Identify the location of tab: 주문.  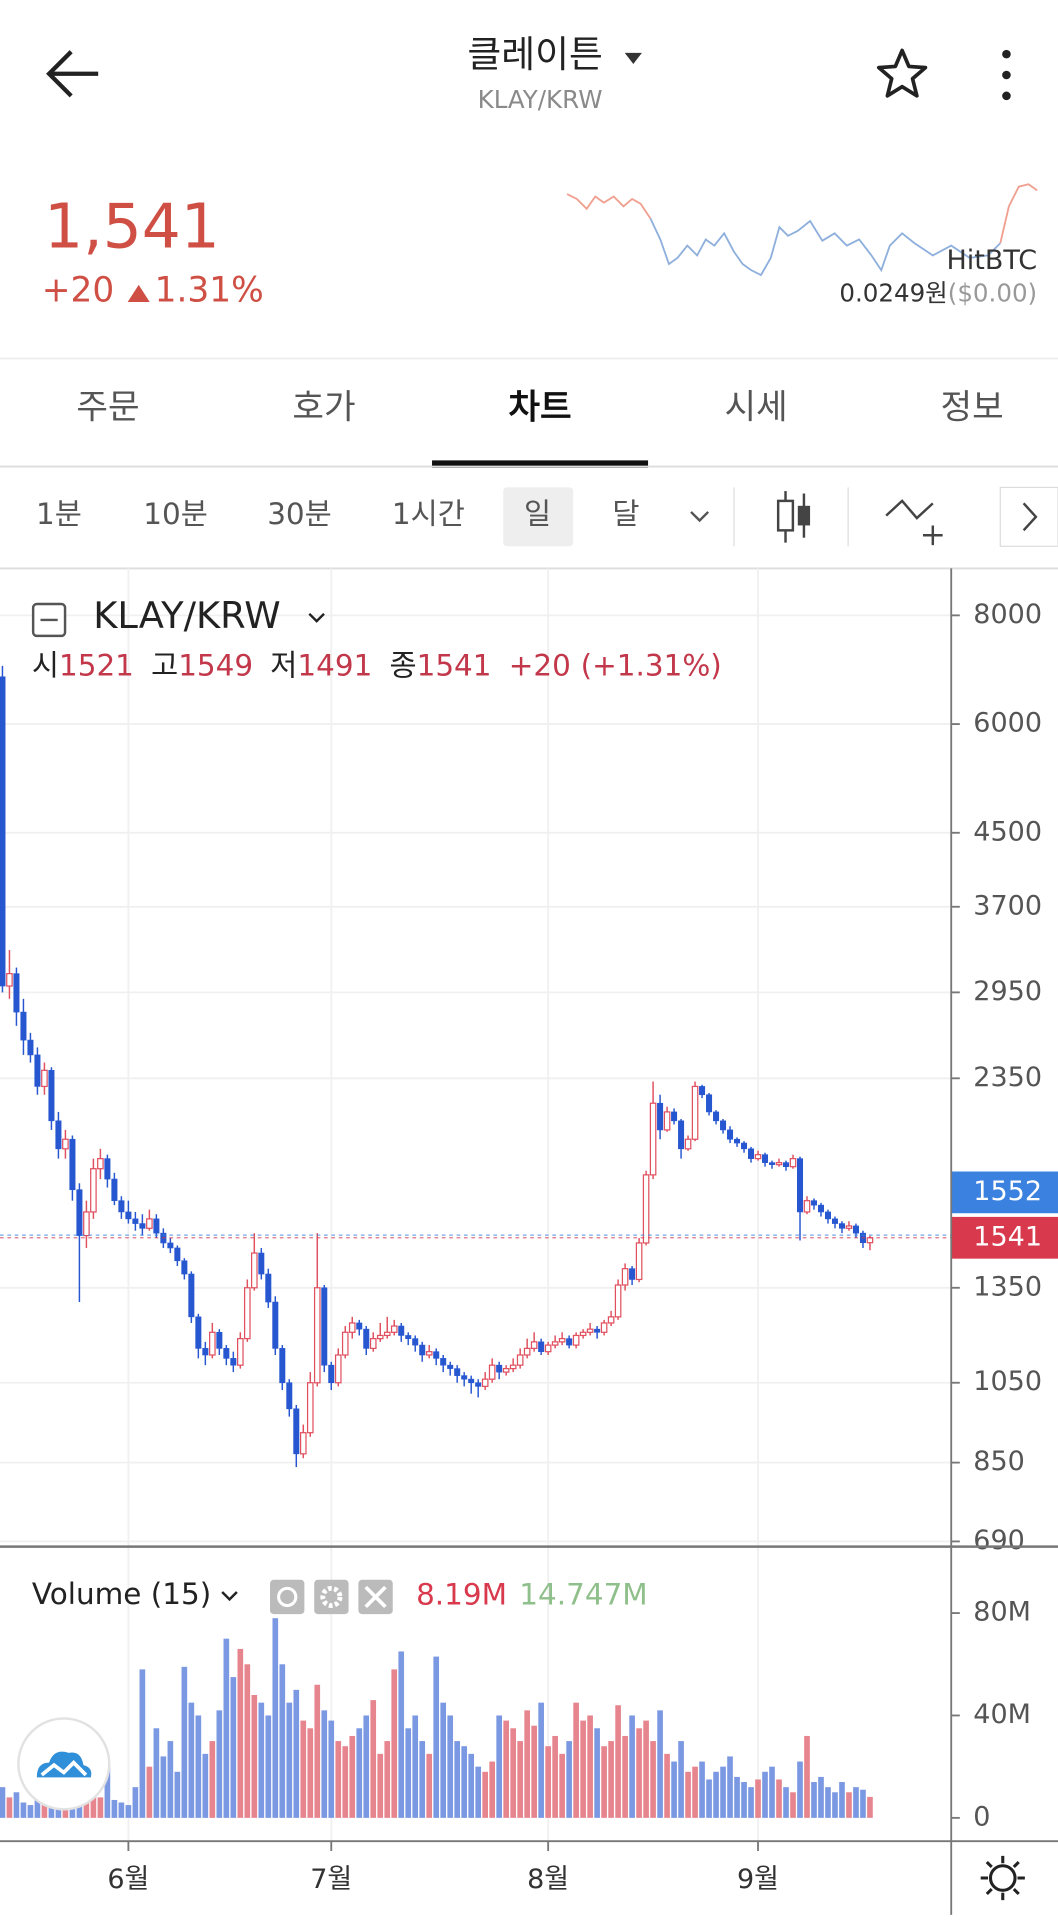
(107, 407).